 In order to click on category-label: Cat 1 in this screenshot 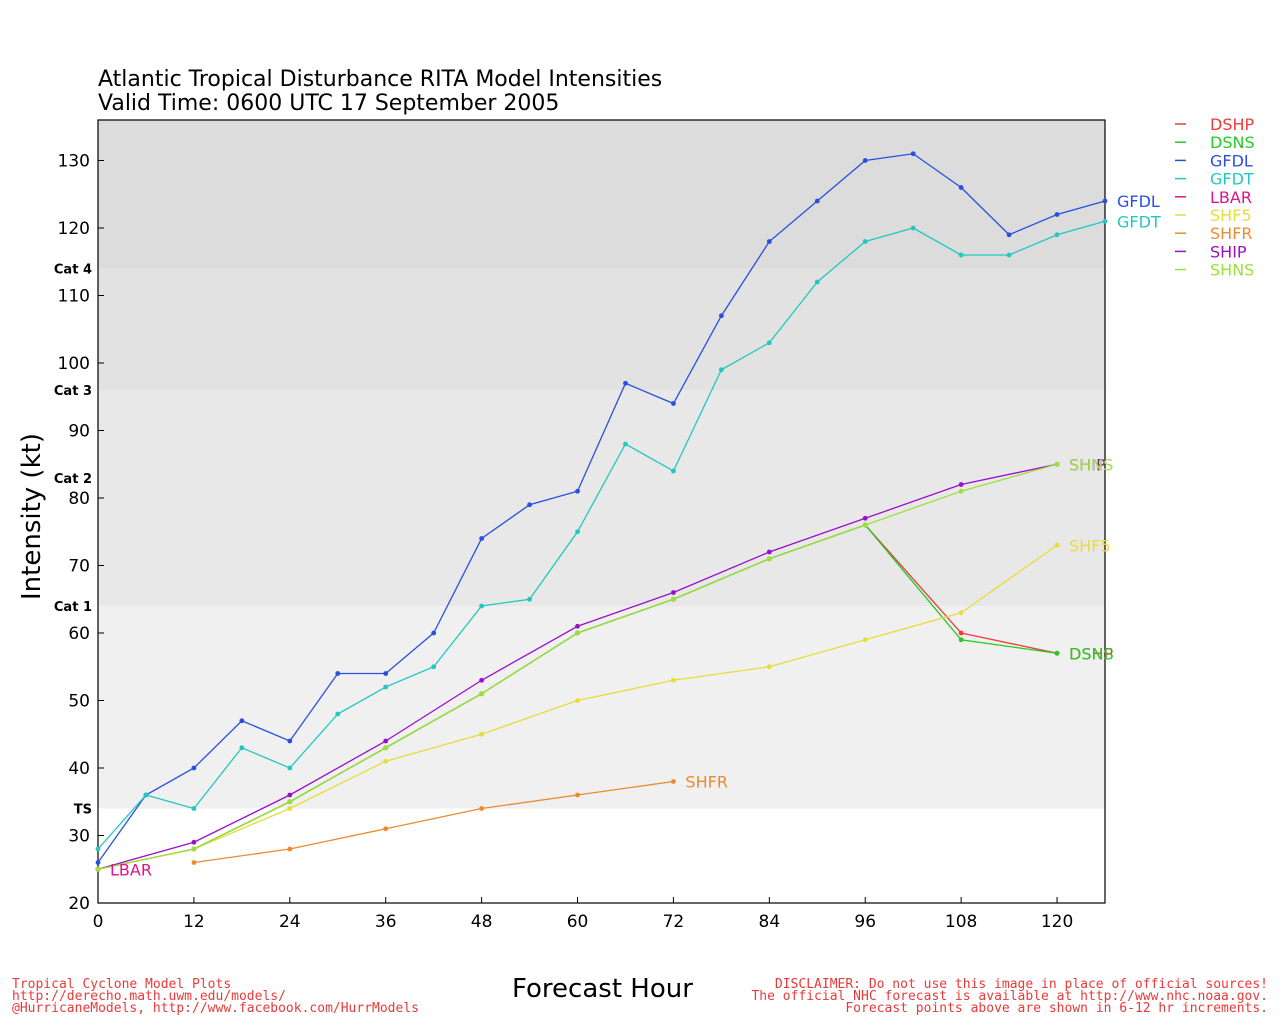, I will do `click(73, 607)`.